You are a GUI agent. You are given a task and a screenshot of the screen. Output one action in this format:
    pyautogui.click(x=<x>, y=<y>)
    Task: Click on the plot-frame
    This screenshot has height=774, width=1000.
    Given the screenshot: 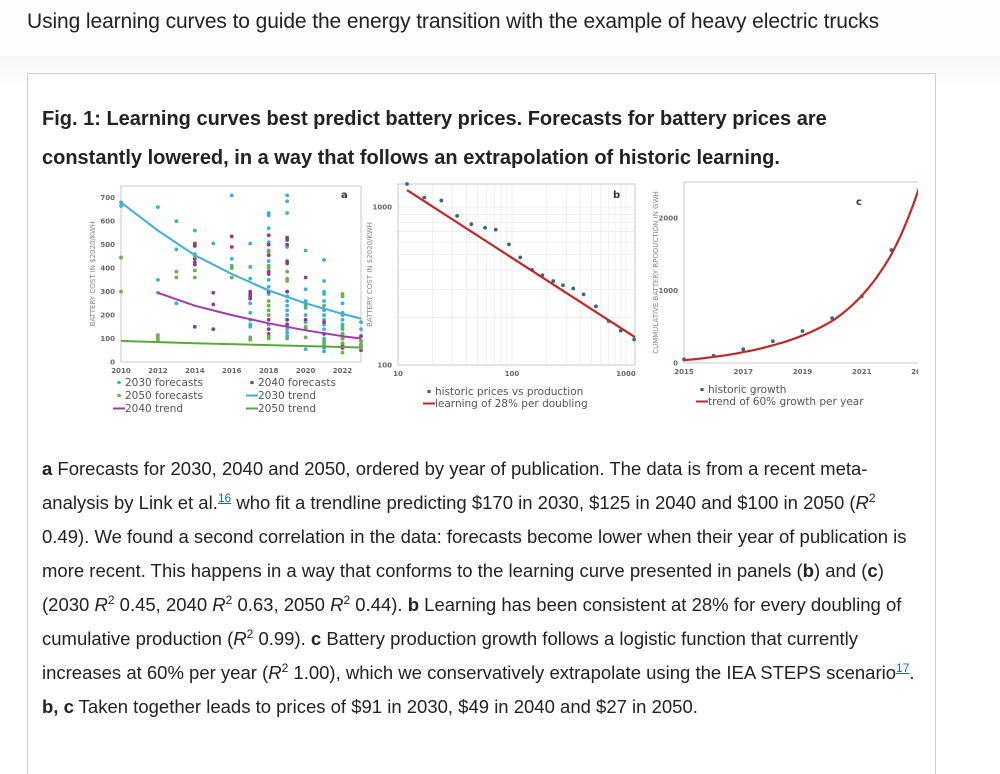 What is the action you would take?
    pyautogui.click(x=241, y=274)
    